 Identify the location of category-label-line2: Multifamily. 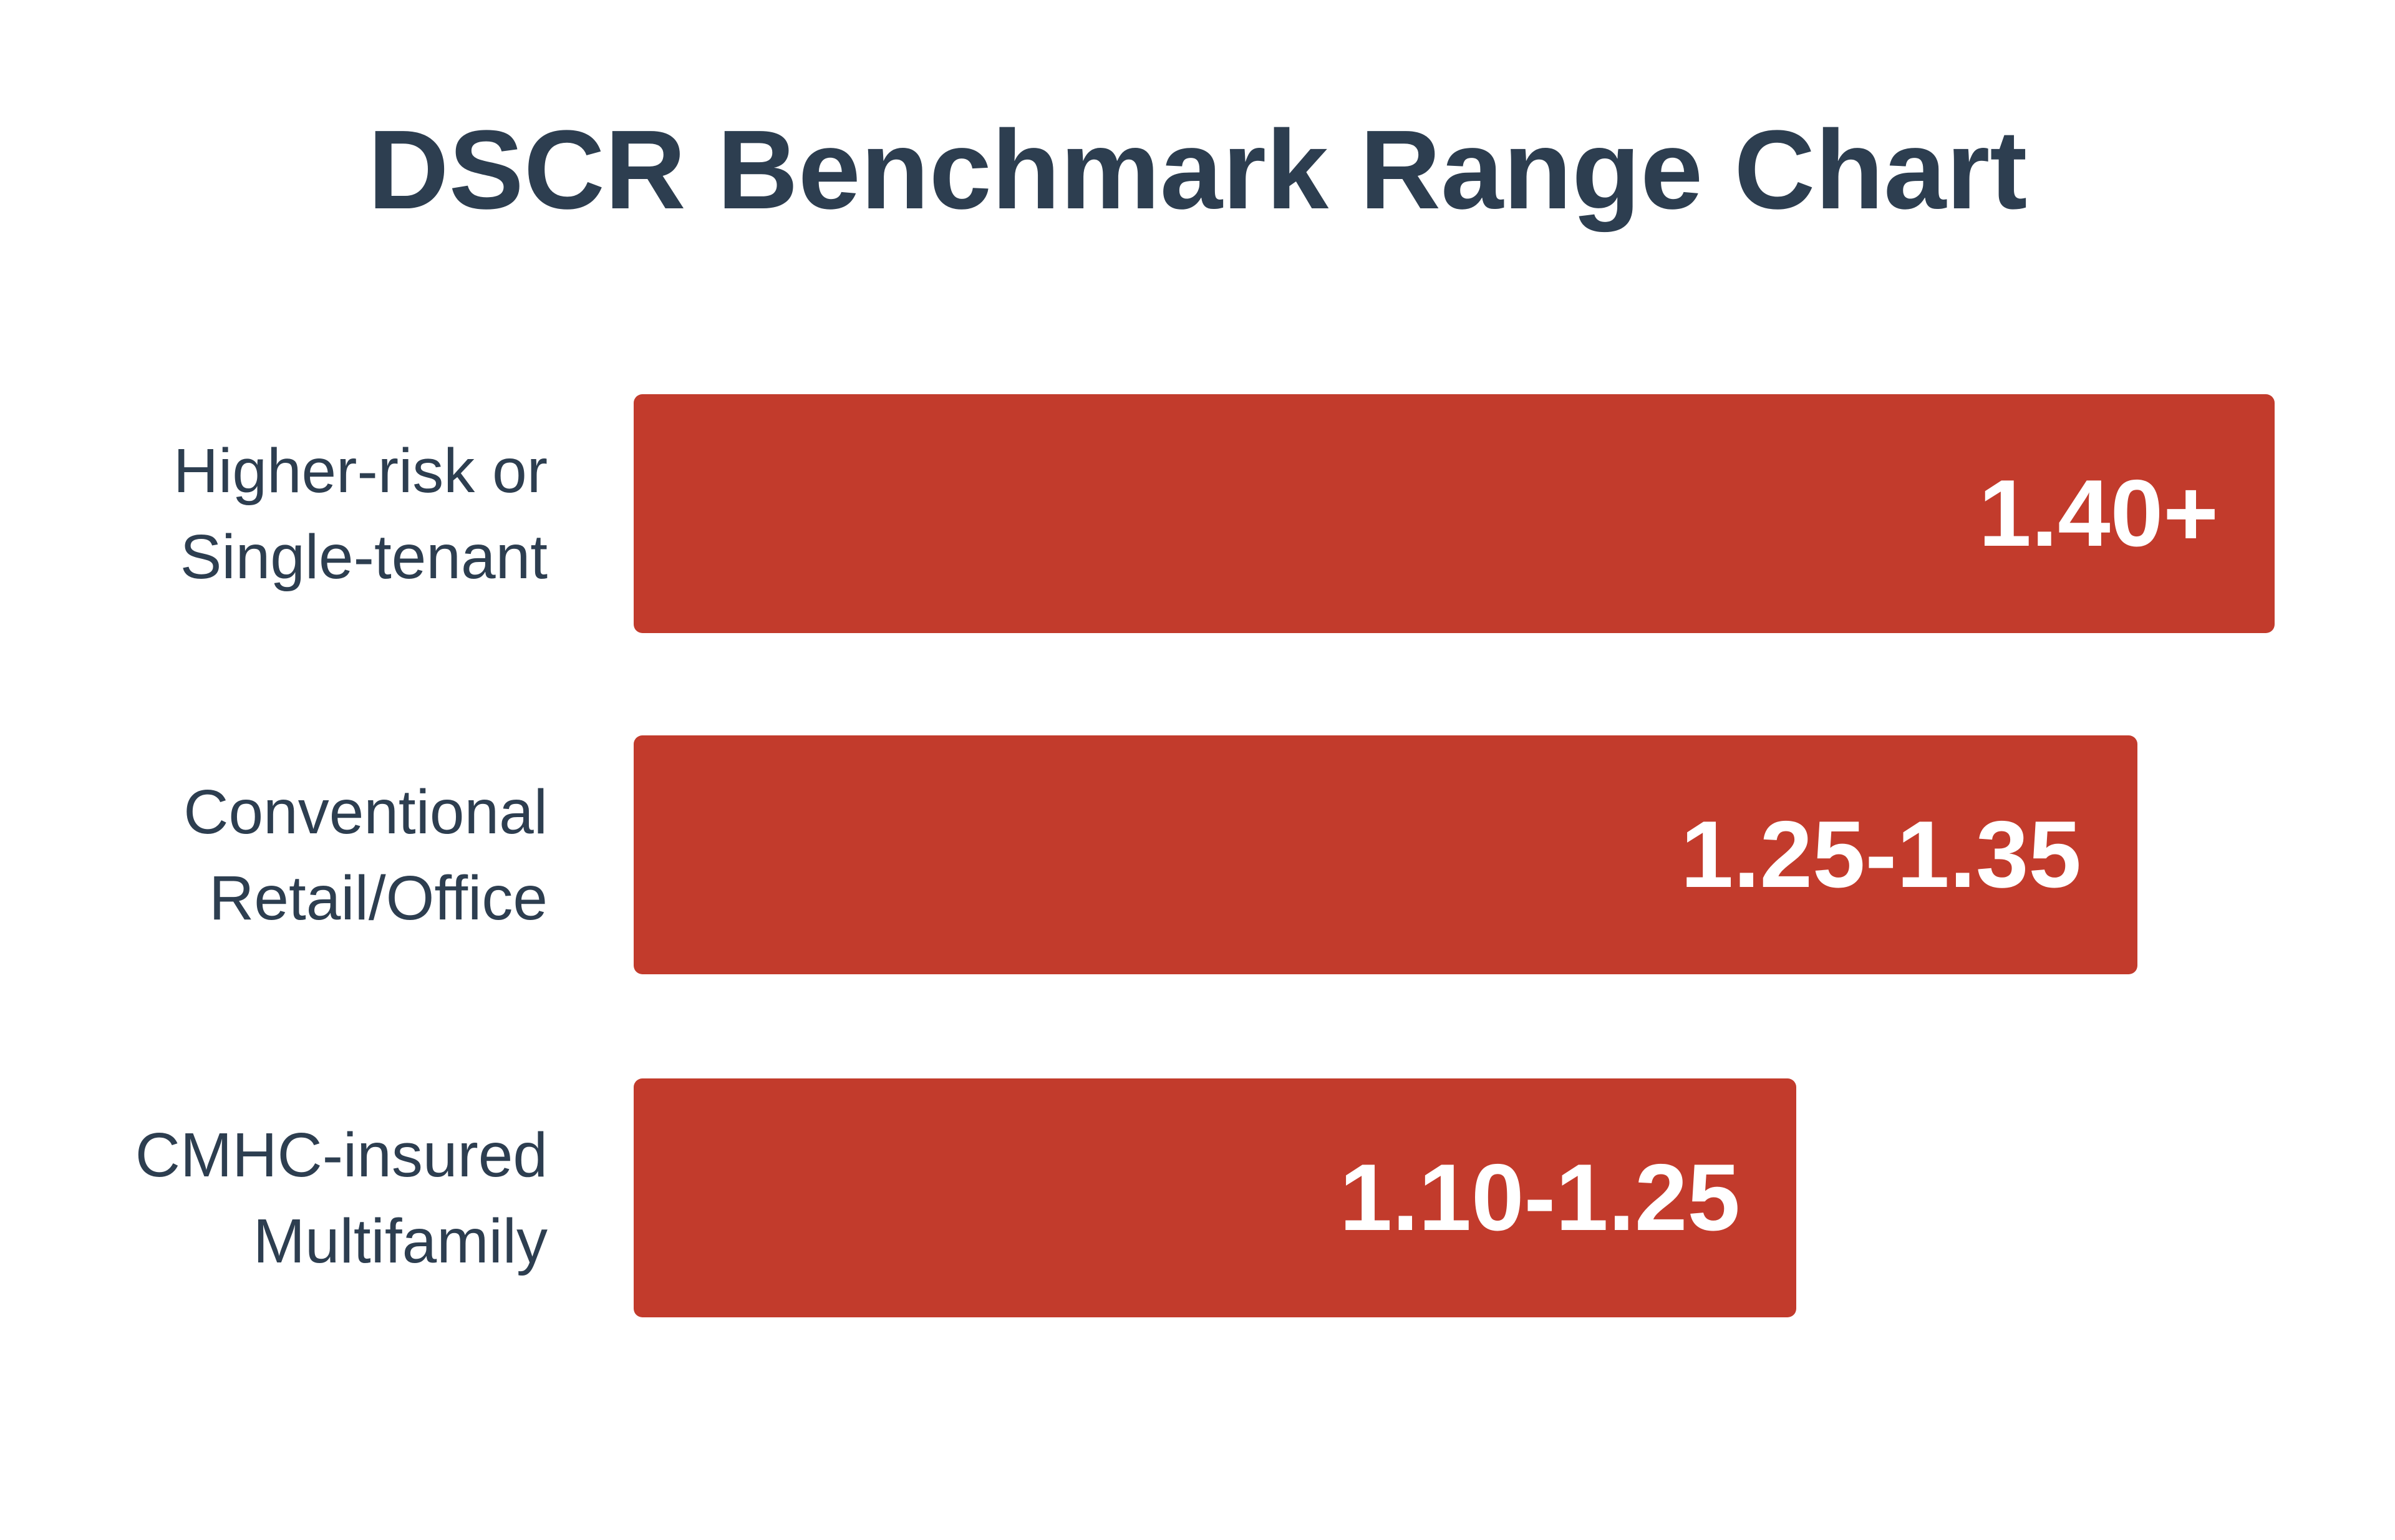
(400, 1241).